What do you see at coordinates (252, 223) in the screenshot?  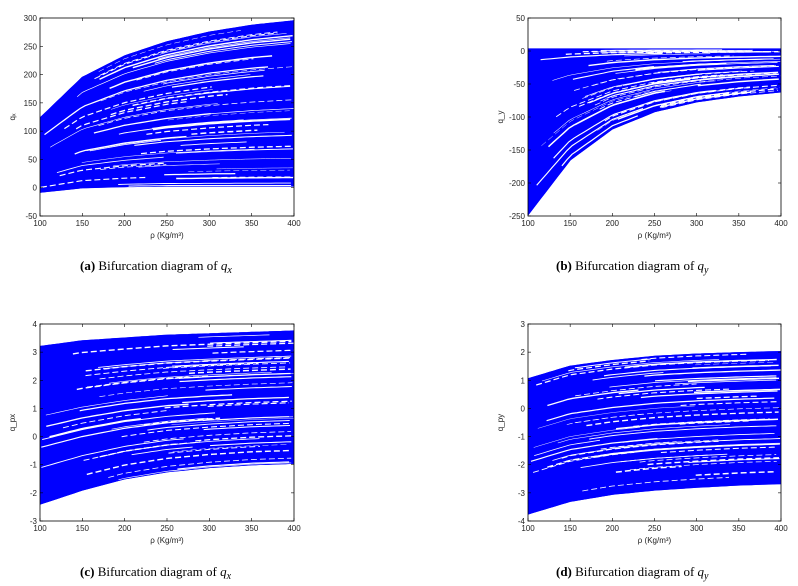 I see `x-tick-label: 350` at bounding box center [252, 223].